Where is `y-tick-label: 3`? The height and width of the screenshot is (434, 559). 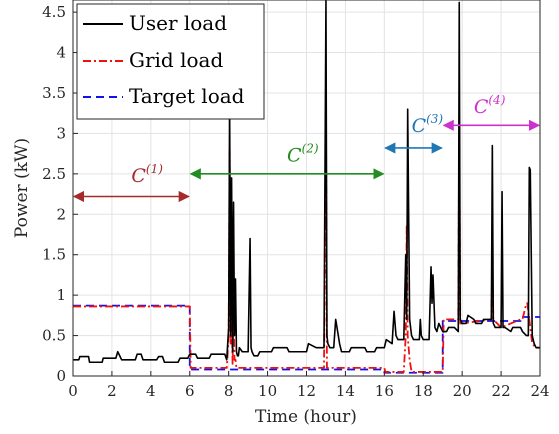 y-tick-label: 3 is located at coordinates (61, 133).